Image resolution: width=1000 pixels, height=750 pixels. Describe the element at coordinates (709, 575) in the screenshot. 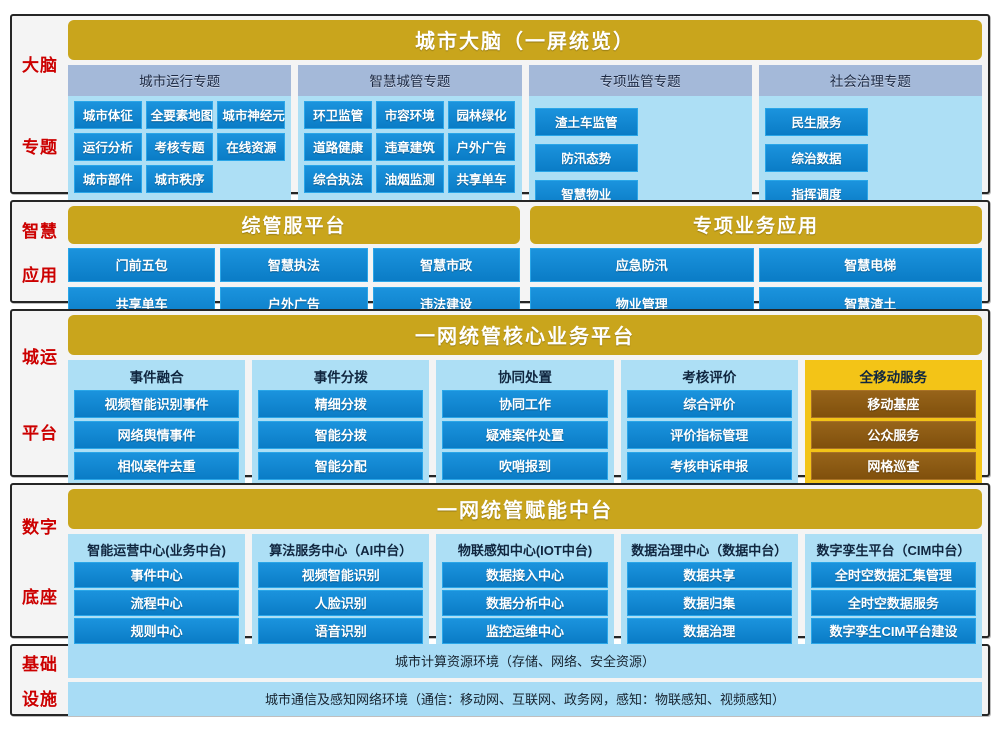

I see `chip: 数据共享` at that location.